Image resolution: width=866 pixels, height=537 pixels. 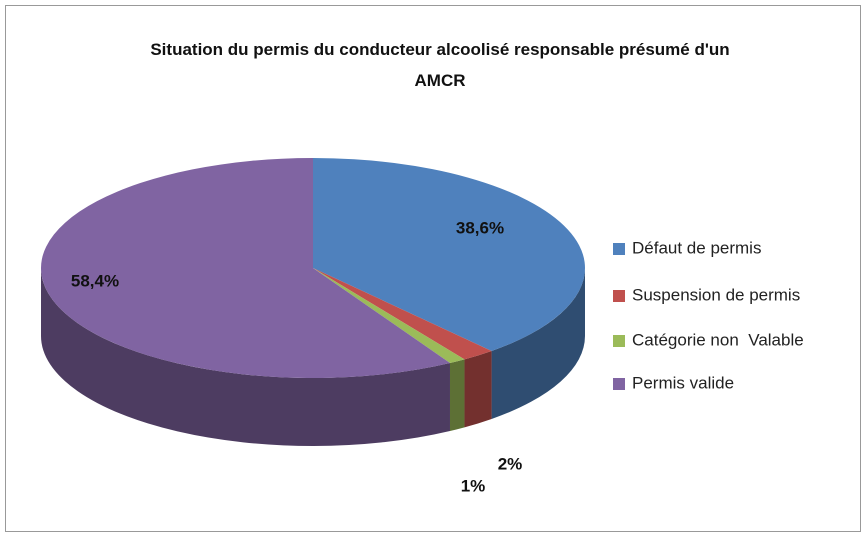 What do you see at coordinates (696, 247) in the screenshot?
I see `legend-label: Défaut de permis` at bounding box center [696, 247].